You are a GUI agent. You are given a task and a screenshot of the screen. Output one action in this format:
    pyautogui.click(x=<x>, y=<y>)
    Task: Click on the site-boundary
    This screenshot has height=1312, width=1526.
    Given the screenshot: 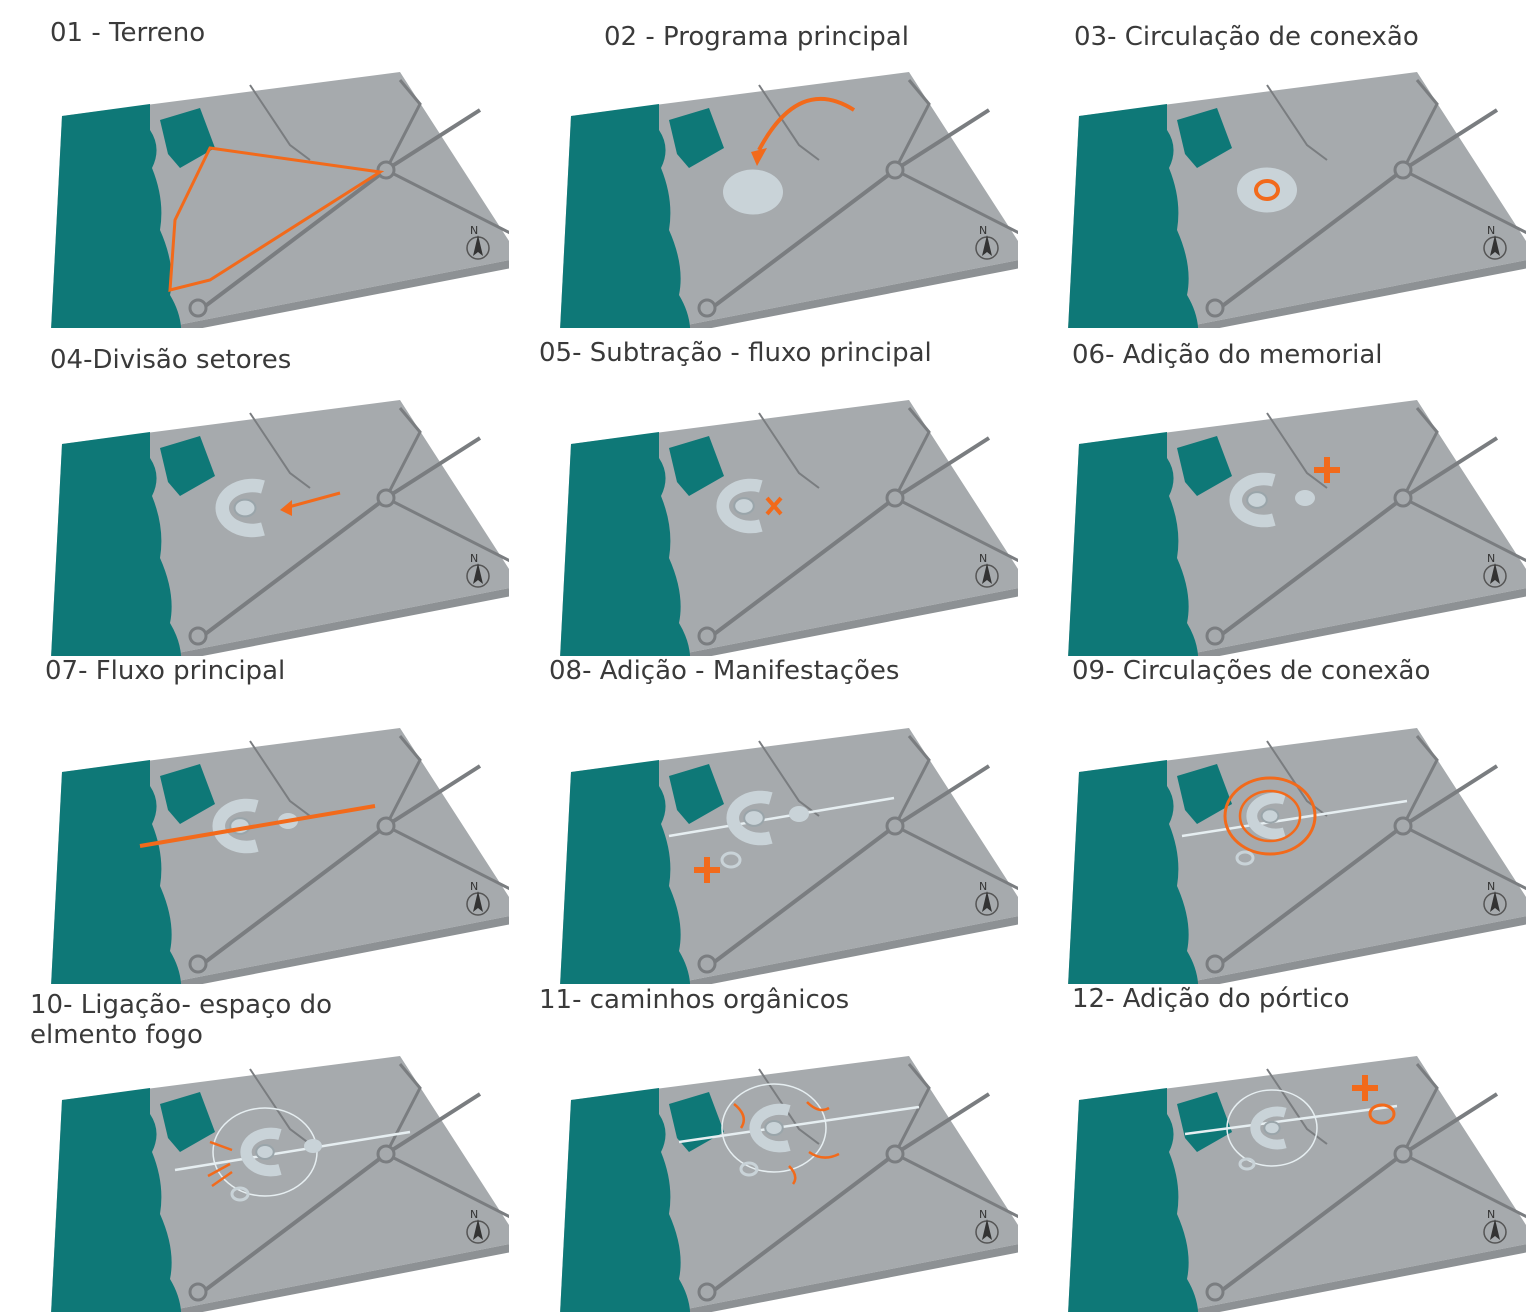 What is the action you would take?
    pyautogui.click(x=276, y=219)
    